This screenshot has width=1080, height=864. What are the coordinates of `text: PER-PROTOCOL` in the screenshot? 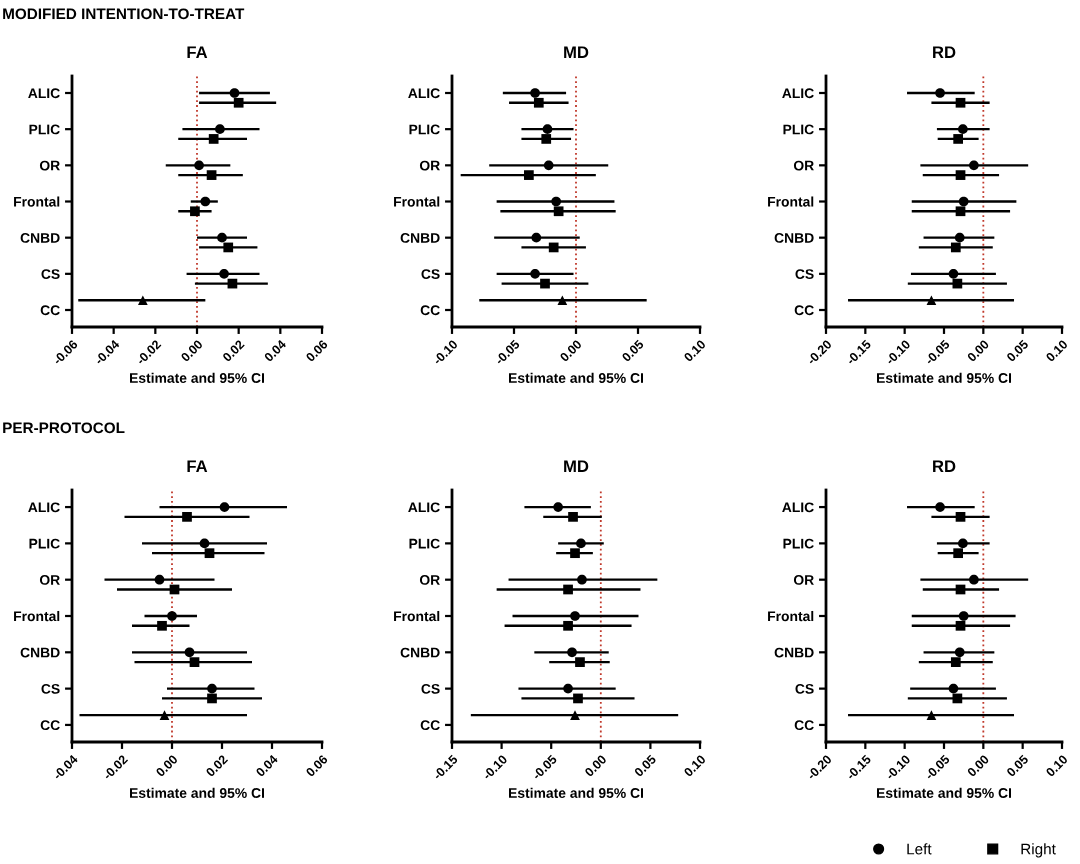 It's located at (64, 428).